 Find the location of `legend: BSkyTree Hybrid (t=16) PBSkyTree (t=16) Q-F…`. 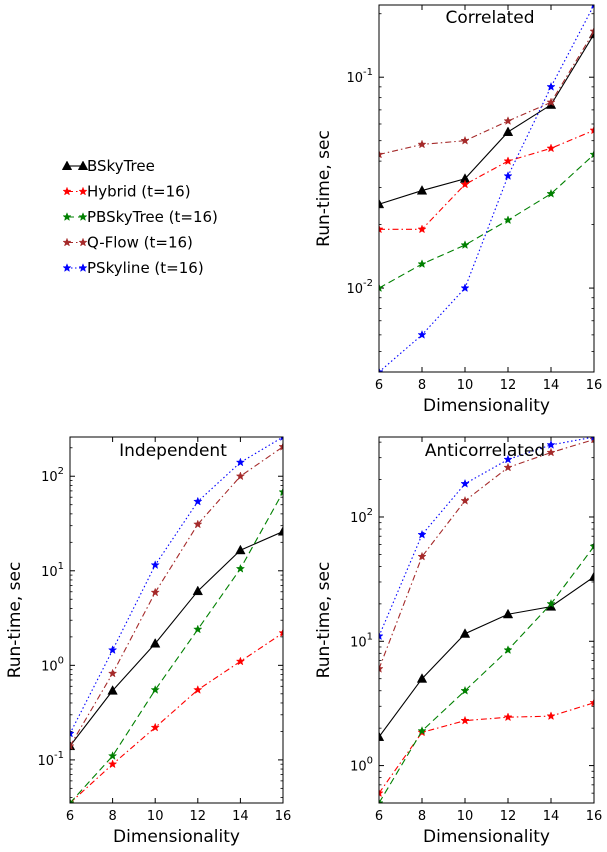

legend: BSkyTree Hybrid (t=16) PBSkyTree (t=16) Q-F… is located at coordinates (139, 217).